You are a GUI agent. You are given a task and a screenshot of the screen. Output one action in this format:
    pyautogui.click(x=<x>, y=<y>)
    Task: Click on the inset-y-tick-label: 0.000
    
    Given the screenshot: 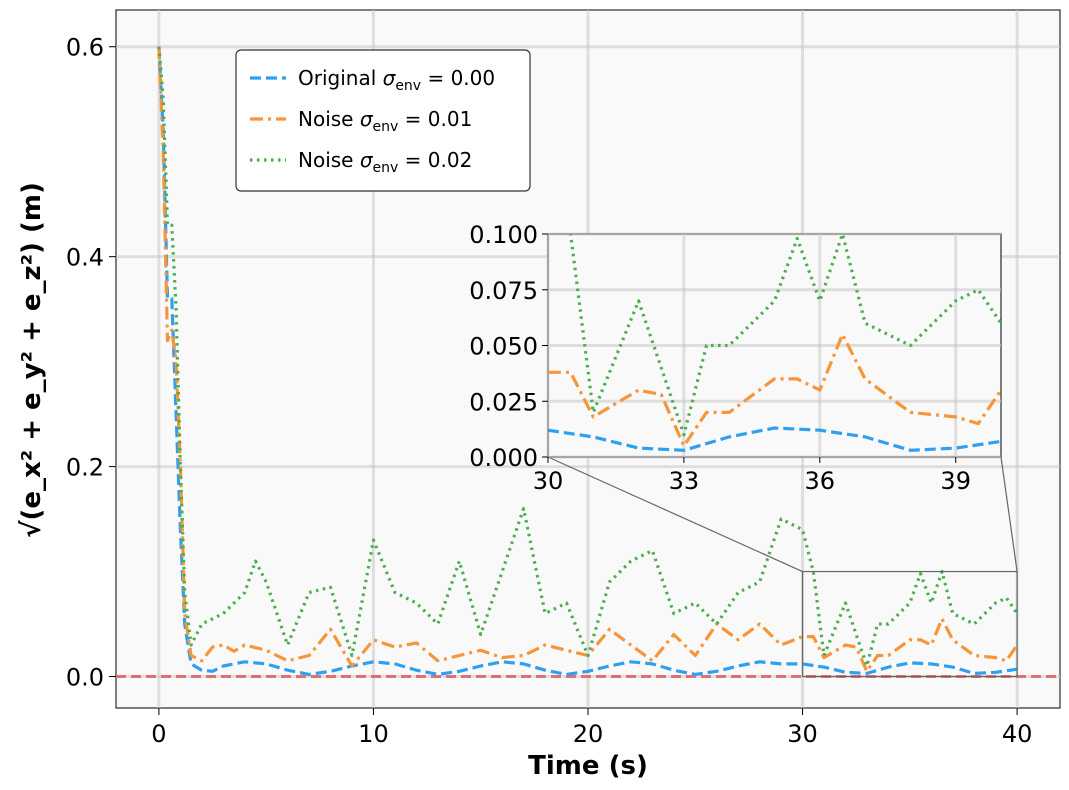 What is the action you would take?
    pyautogui.click(x=503, y=458)
    